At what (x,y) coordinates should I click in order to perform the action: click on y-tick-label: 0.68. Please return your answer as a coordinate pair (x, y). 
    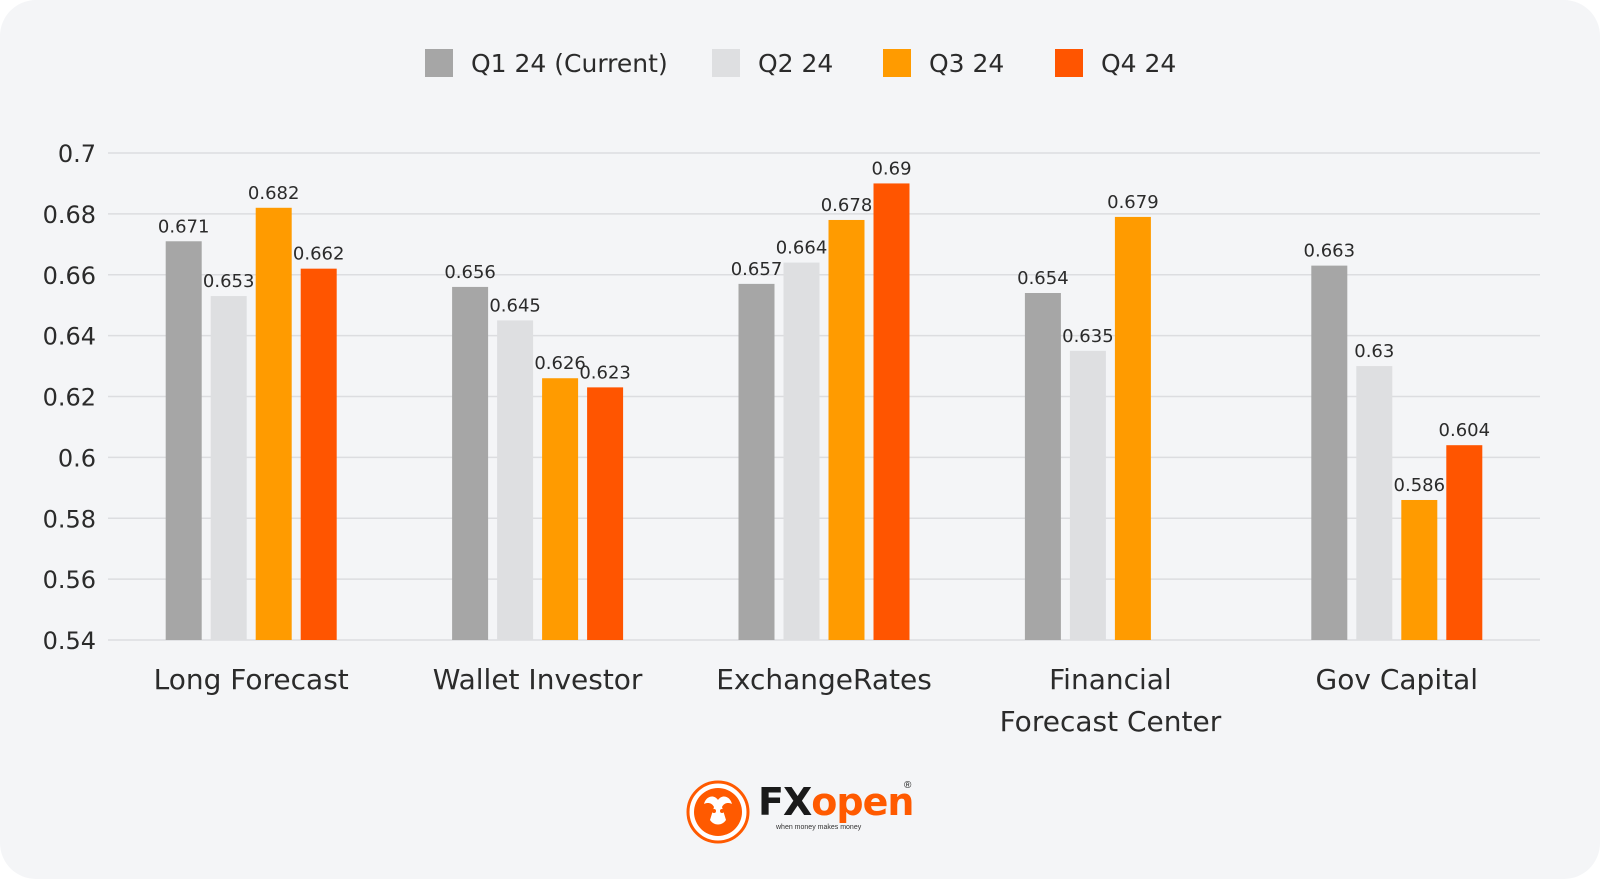
    Looking at the image, I should click on (69, 215).